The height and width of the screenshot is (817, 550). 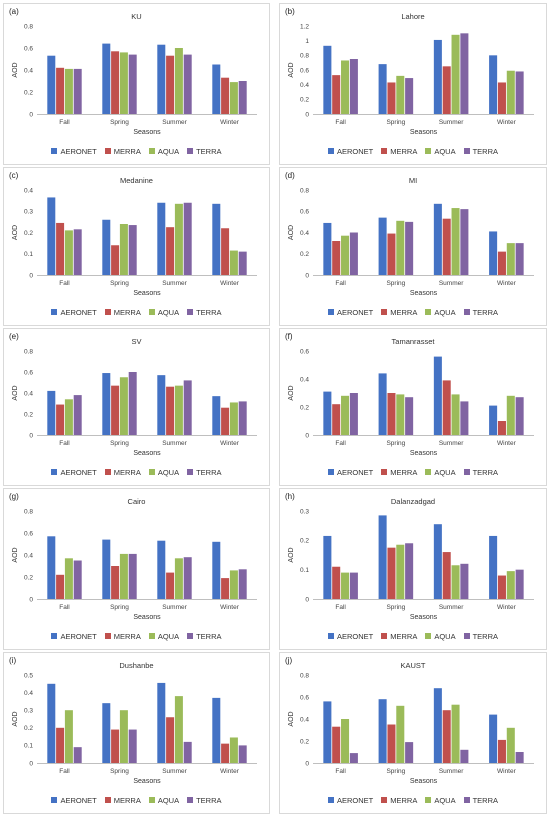 What do you see at coordinates (413, 16) in the screenshot?
I see `chart-title: Lahore` at bounding box center [413, 16].